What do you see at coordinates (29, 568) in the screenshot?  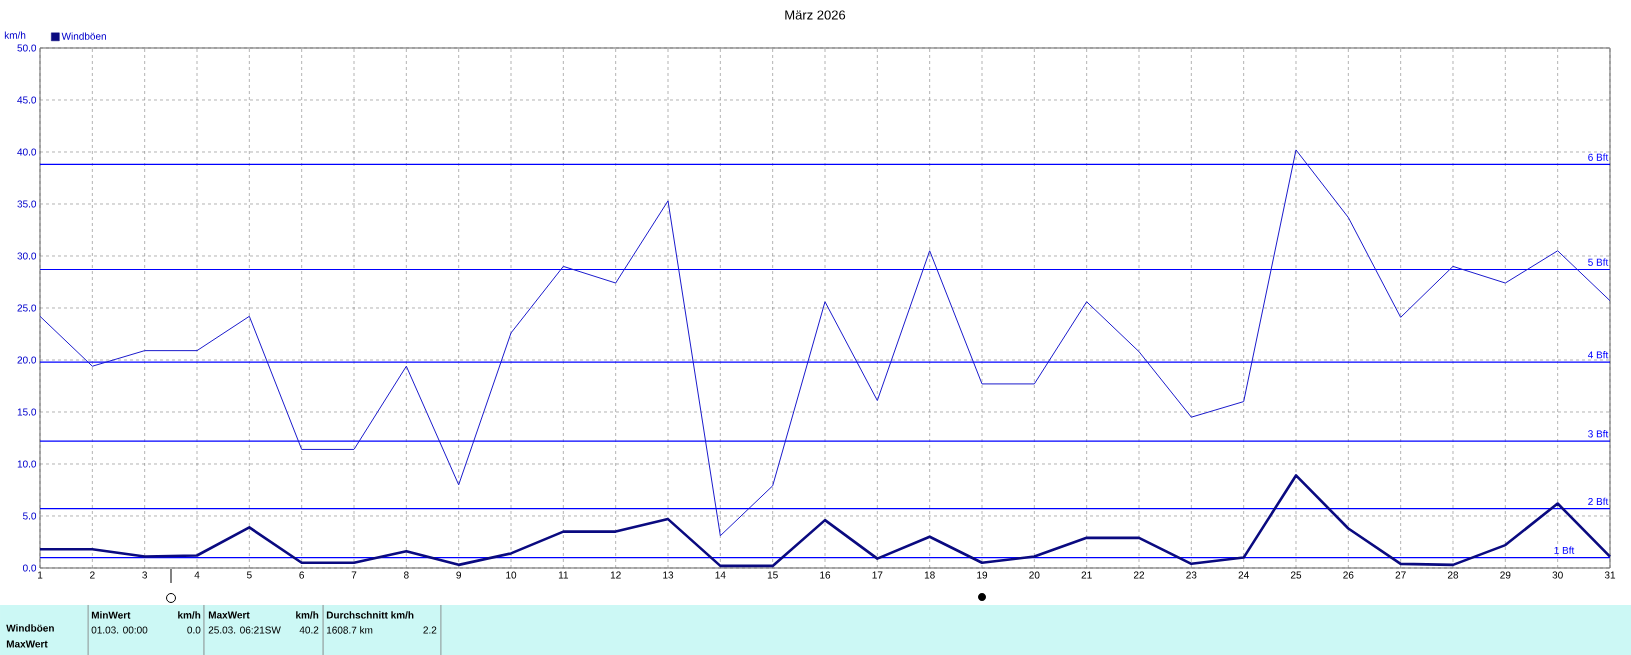 I see `y-tick-label: 0.0` at bounding box center [29, 568].